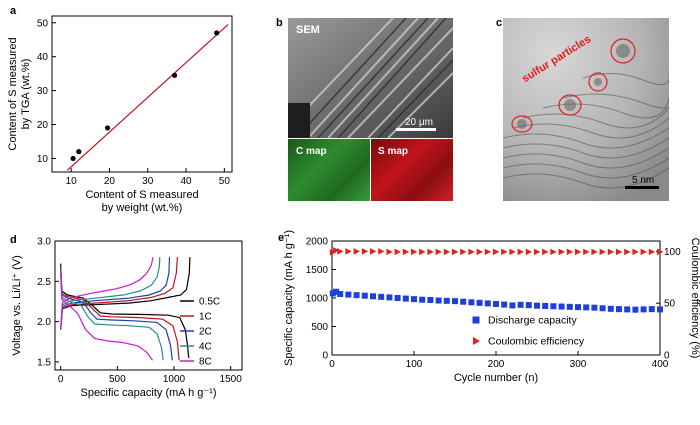 This screenshot has height=425, width=700. What do you see at coordinates (317, 299) in the screenshot?
I see `y-tick-label: 1000` at bounding box center [317, 299].